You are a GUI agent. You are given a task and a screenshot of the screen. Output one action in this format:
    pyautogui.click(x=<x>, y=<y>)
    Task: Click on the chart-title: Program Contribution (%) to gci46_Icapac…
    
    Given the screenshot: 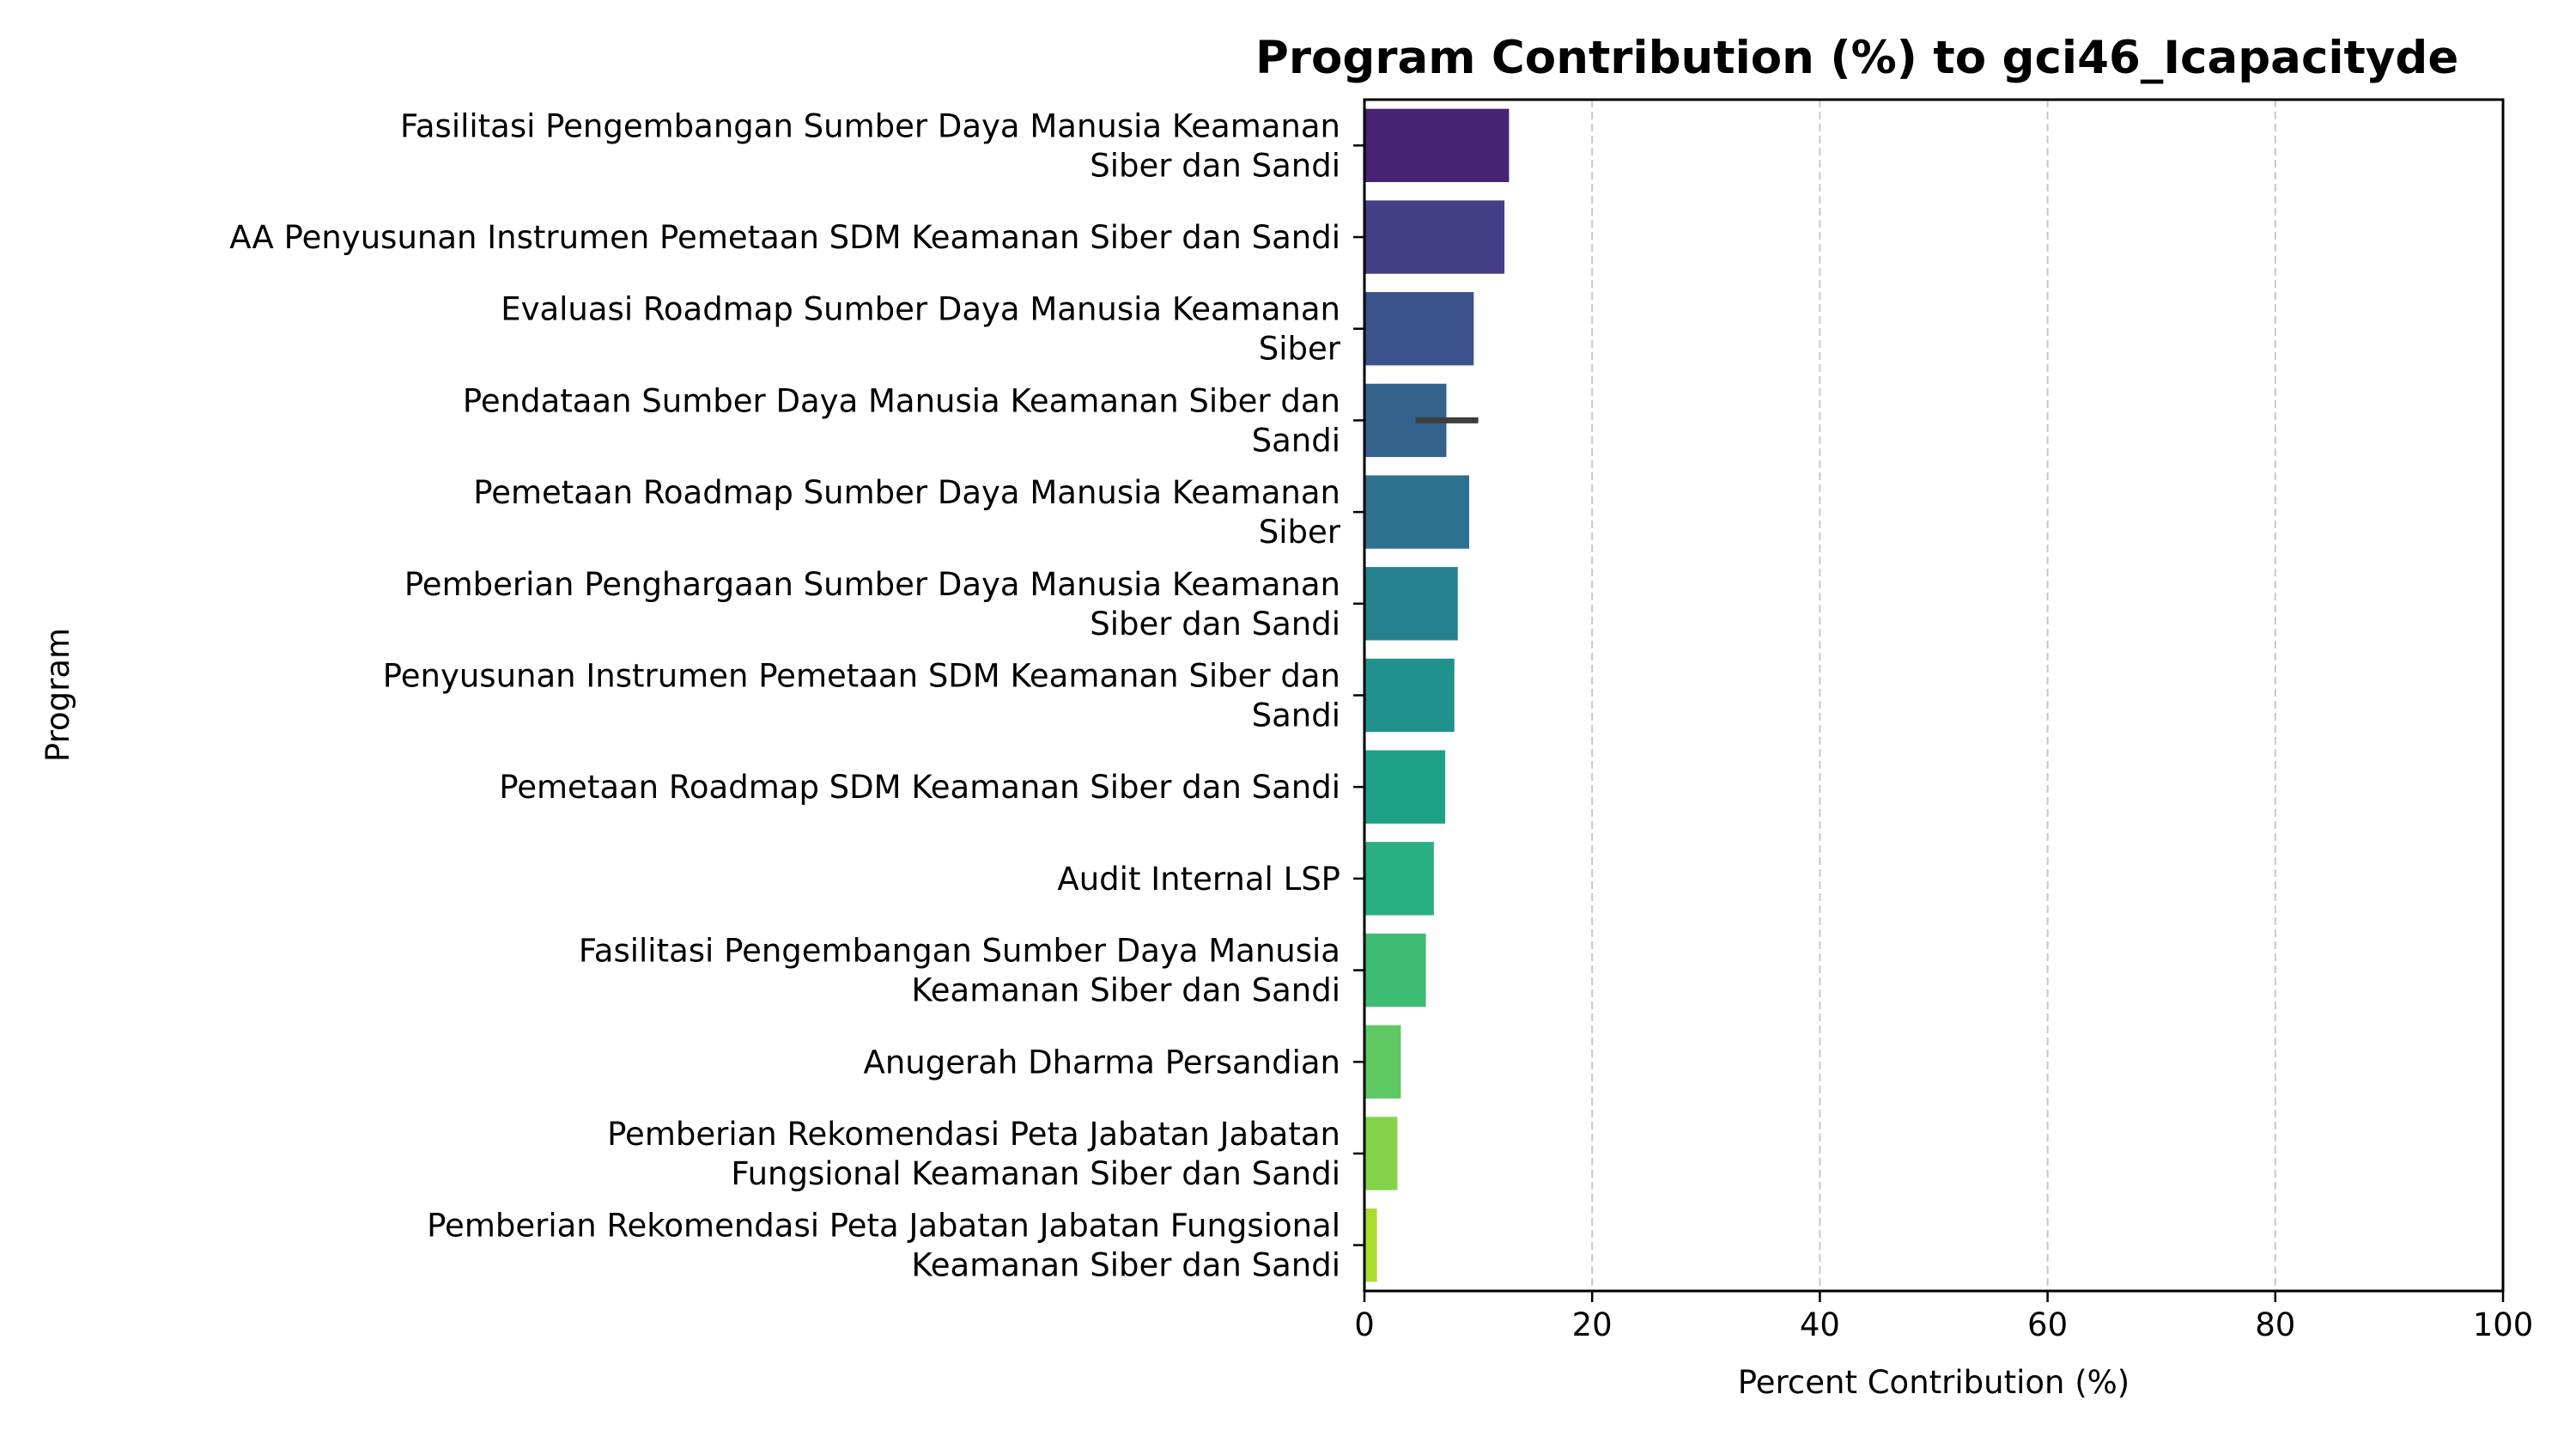 What is the action you would take?
    pyautogui.click(x=1857, y=58)
    